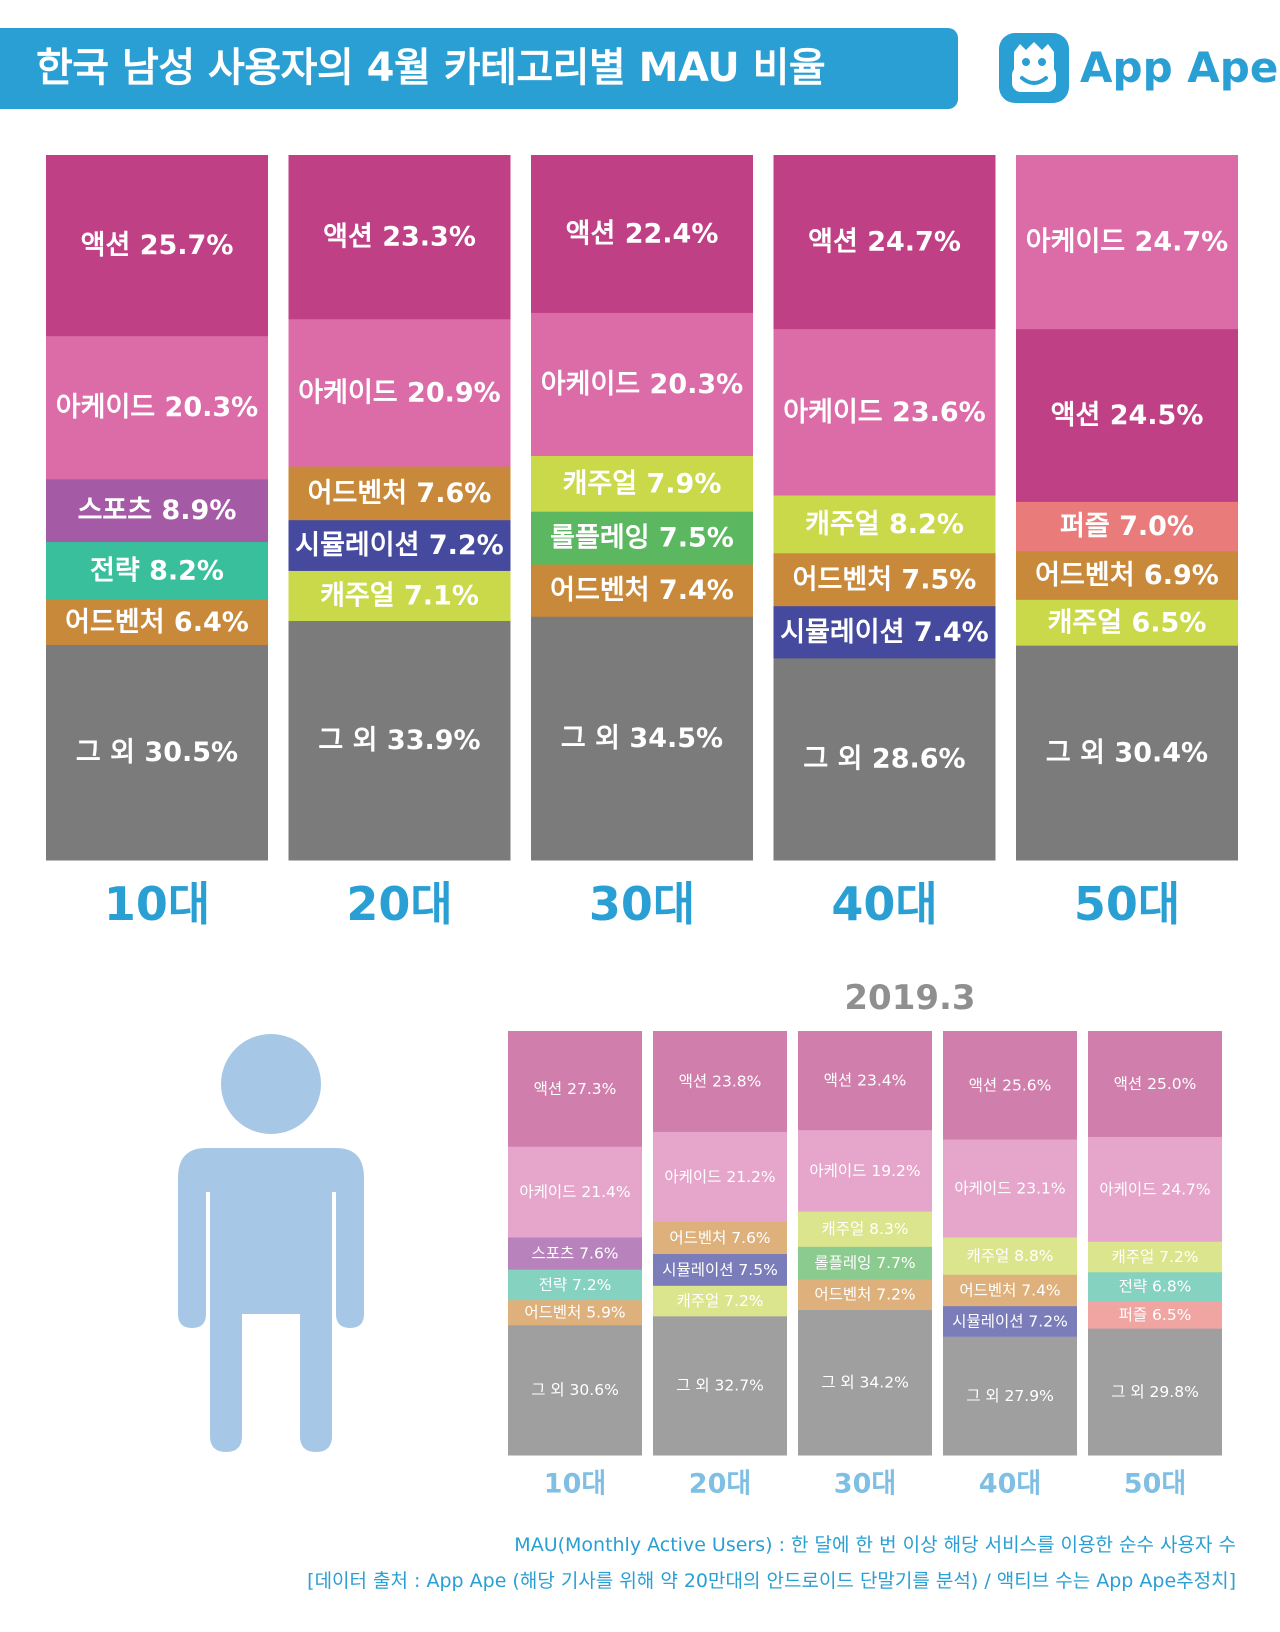 This screenshot has width=1280, height=1632. I want to click on main-bar-50s-puzzle, so click(1127, 526).